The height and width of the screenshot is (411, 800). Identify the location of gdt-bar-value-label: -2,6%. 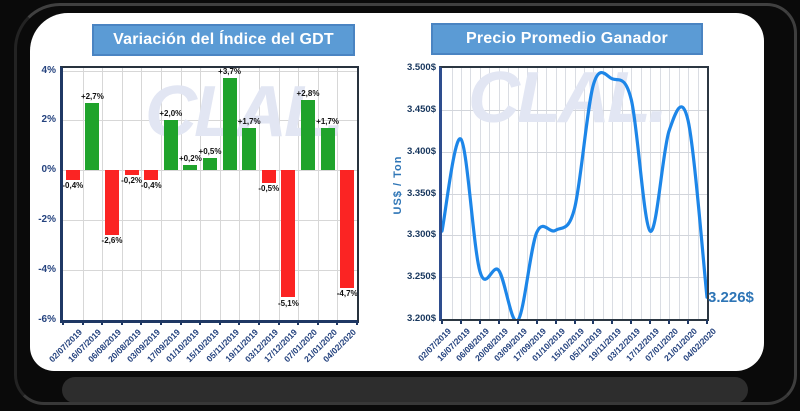
(112, 241).